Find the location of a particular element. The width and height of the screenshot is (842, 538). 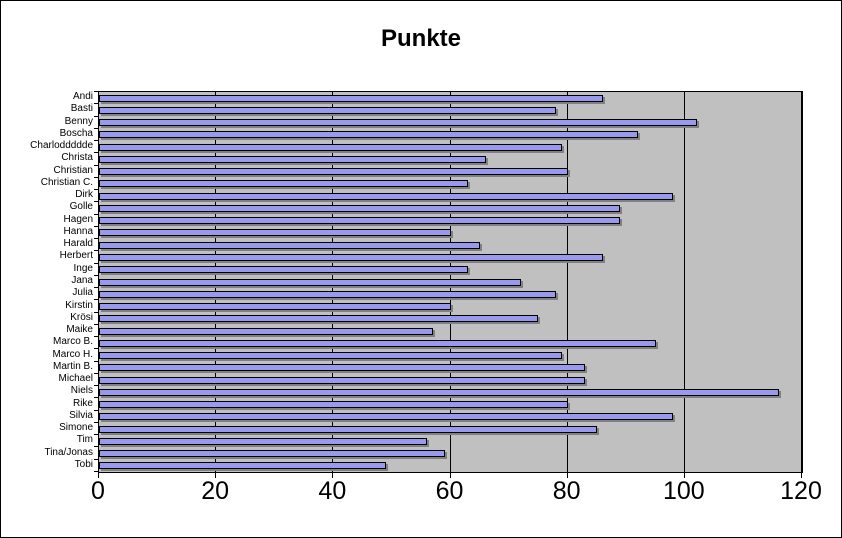

y-axis-label: Niels is located at coordinates (81, 391).